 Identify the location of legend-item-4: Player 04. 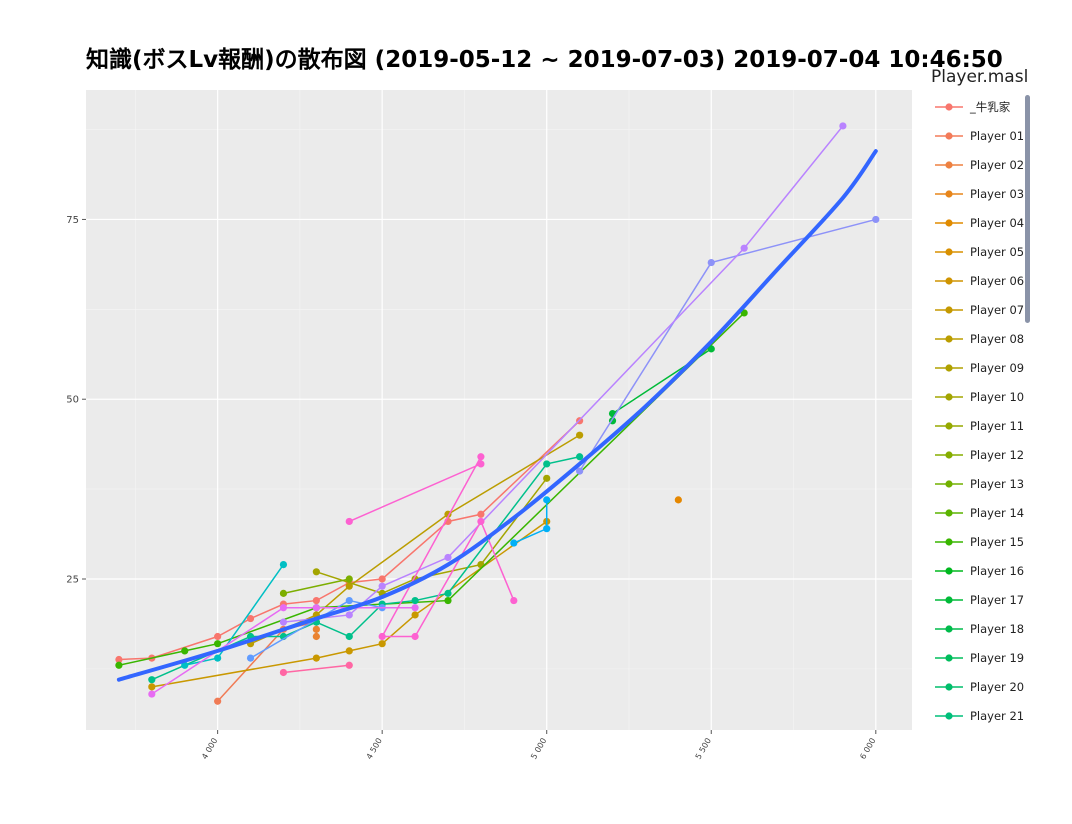
(979, 223).